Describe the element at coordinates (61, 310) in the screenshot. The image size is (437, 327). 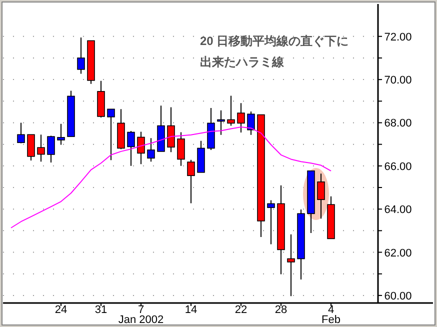
I see `x-tick-label: 24` at that location.